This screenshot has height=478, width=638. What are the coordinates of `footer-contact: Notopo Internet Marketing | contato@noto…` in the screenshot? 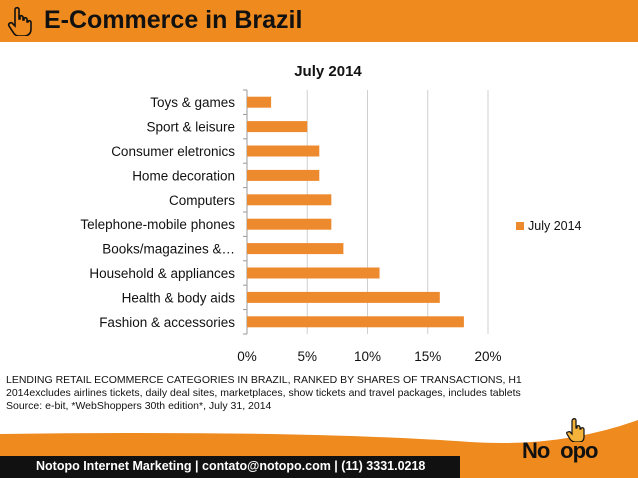 It's located at (231, 466).